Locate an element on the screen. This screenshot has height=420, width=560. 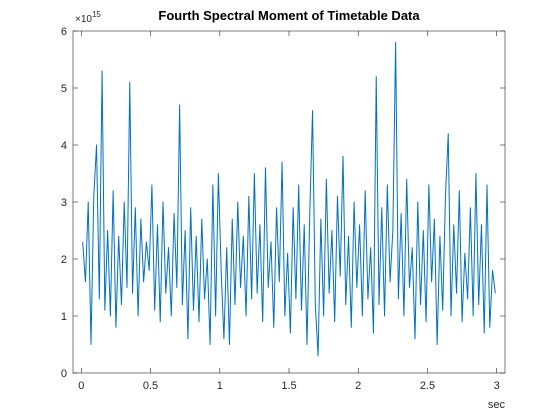
x-tick-label: 1.5 is located at coordinates (288, 386).